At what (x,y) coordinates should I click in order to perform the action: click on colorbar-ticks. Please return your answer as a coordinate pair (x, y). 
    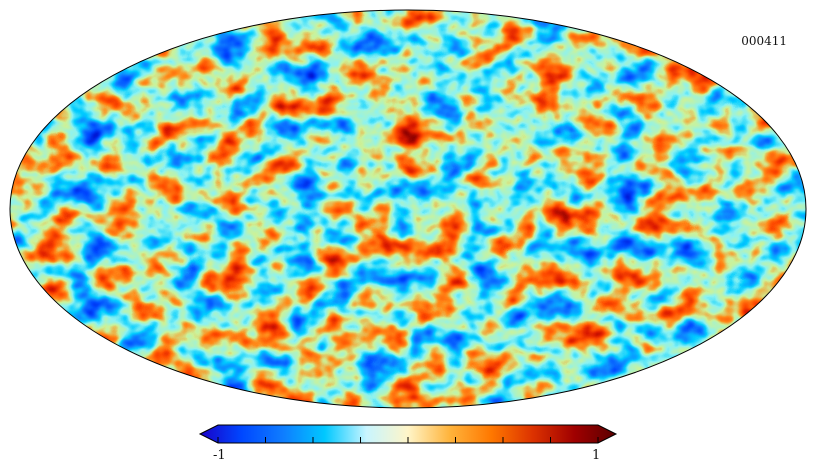
    Looking at the image, I should click on (408, 440).